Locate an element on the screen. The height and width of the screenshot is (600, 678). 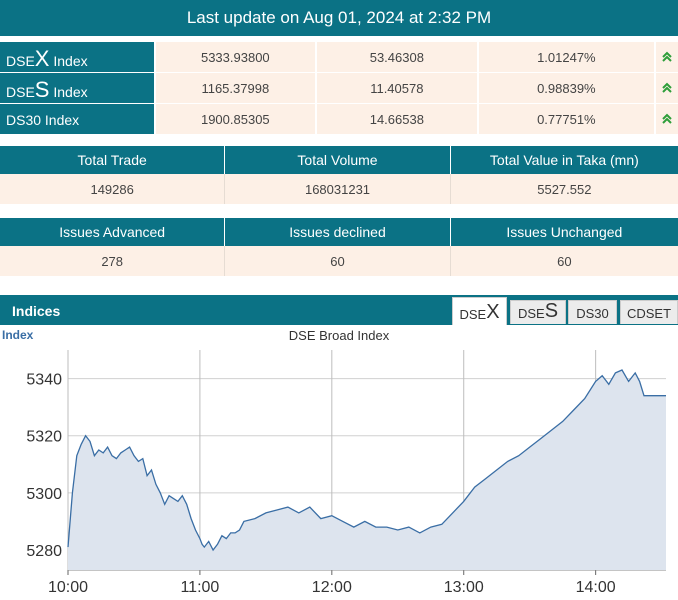
tab-dses: DSE S is located at coordinates (538, 312).